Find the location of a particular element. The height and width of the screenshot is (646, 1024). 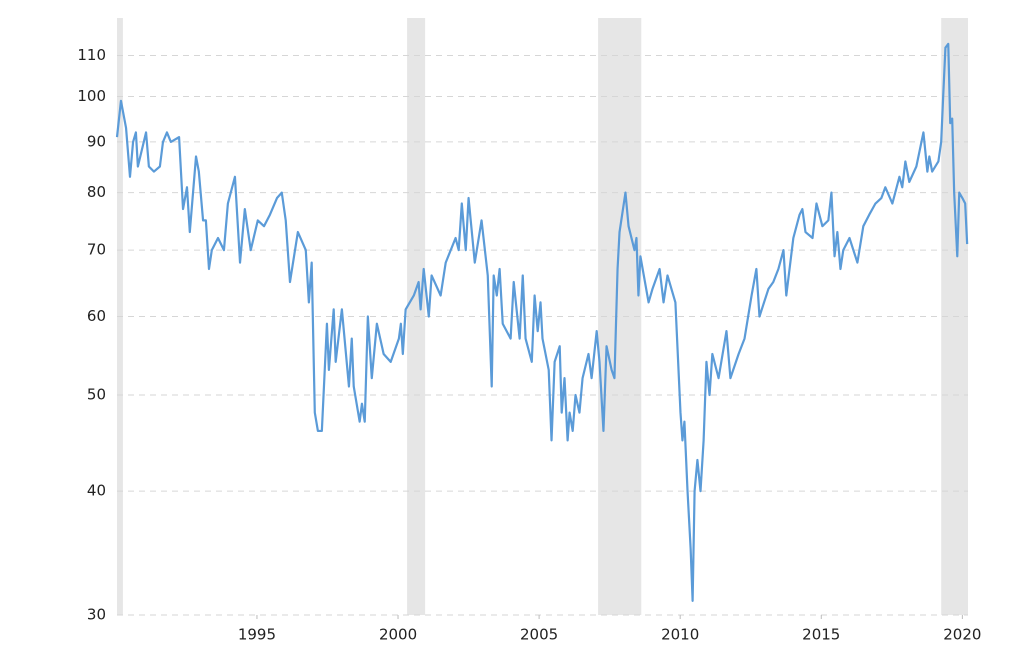

y-tick-label: 40 is located at coordinates (96, 491).